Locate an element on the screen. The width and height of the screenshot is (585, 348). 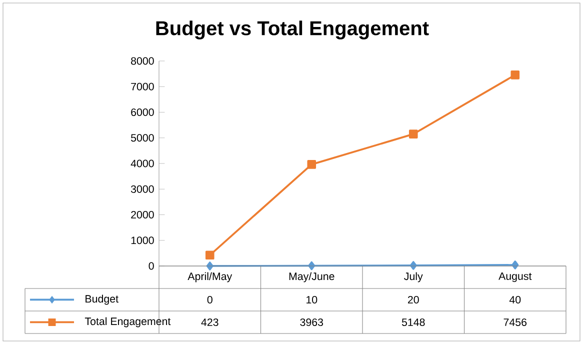
data-label: 0 is located at coordinates (209, 300).